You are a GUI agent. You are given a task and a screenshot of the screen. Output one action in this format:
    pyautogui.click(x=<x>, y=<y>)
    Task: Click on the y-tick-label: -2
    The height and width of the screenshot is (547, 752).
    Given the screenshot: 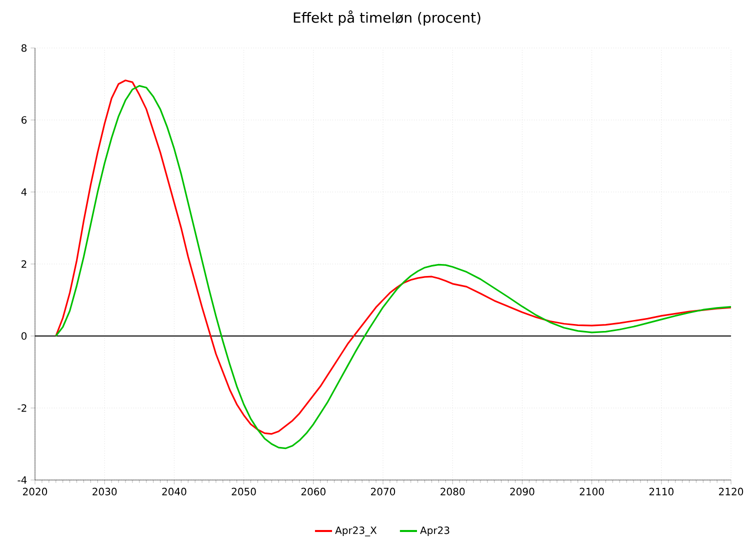 What is the action you would take?
    pyautogui.click(x=22, y=408)
    